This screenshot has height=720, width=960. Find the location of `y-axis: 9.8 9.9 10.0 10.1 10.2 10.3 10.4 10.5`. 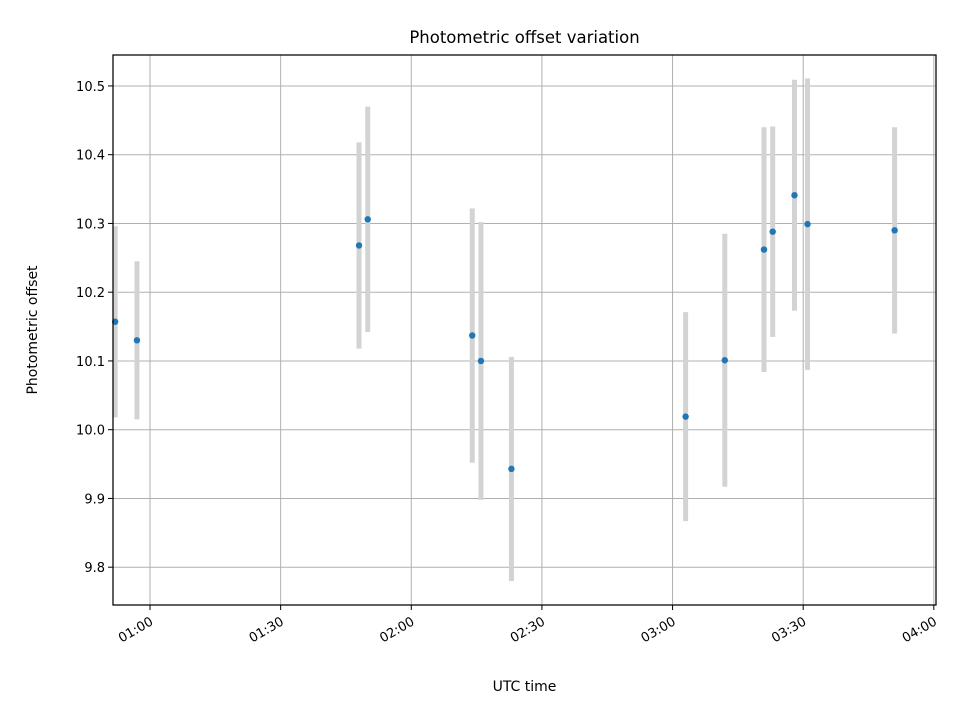

y-axis: 9.8 9.9 10.0 10.1 10.2 10.3 10.4 10.5 is located at coordinates (94, 328).